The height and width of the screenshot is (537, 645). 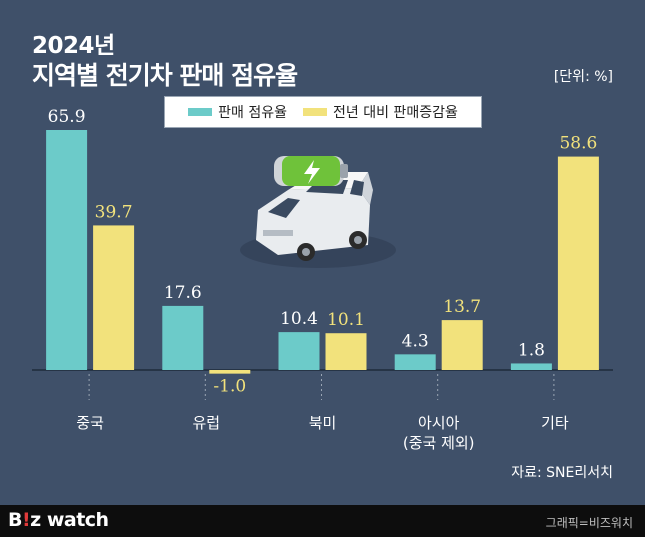 What do you see at coordinates (462, 307) in the screenshot?
I see `value-label-growth-3: 13.7` at bounding box center [462, 307].